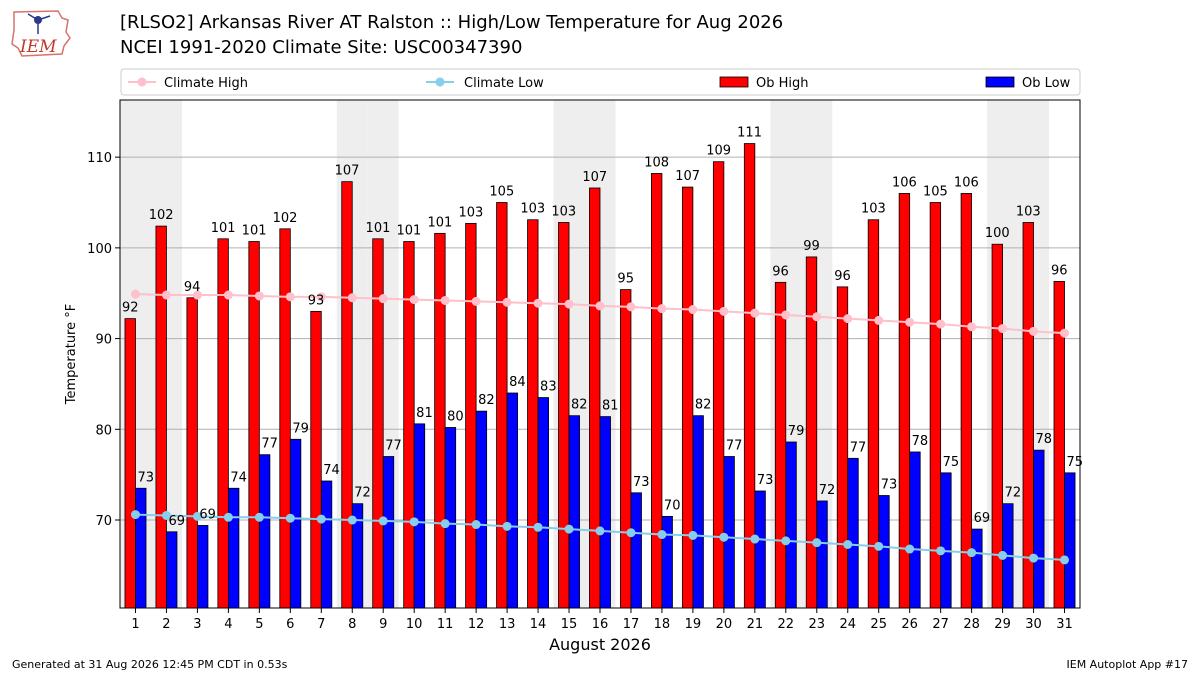  What do you see at coordinates (811, 246) in the screenshot?
I see `ob-high-label: 99` at bounding box center [811, 246].